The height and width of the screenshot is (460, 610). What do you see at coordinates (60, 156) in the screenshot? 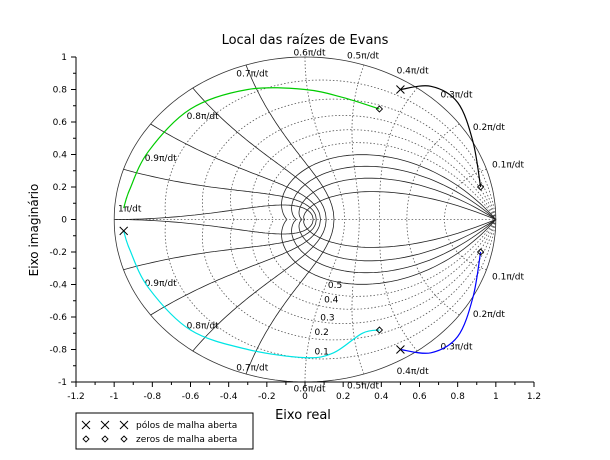
I see `y-tick-label: 0.4` at bounding box center [60, 156].